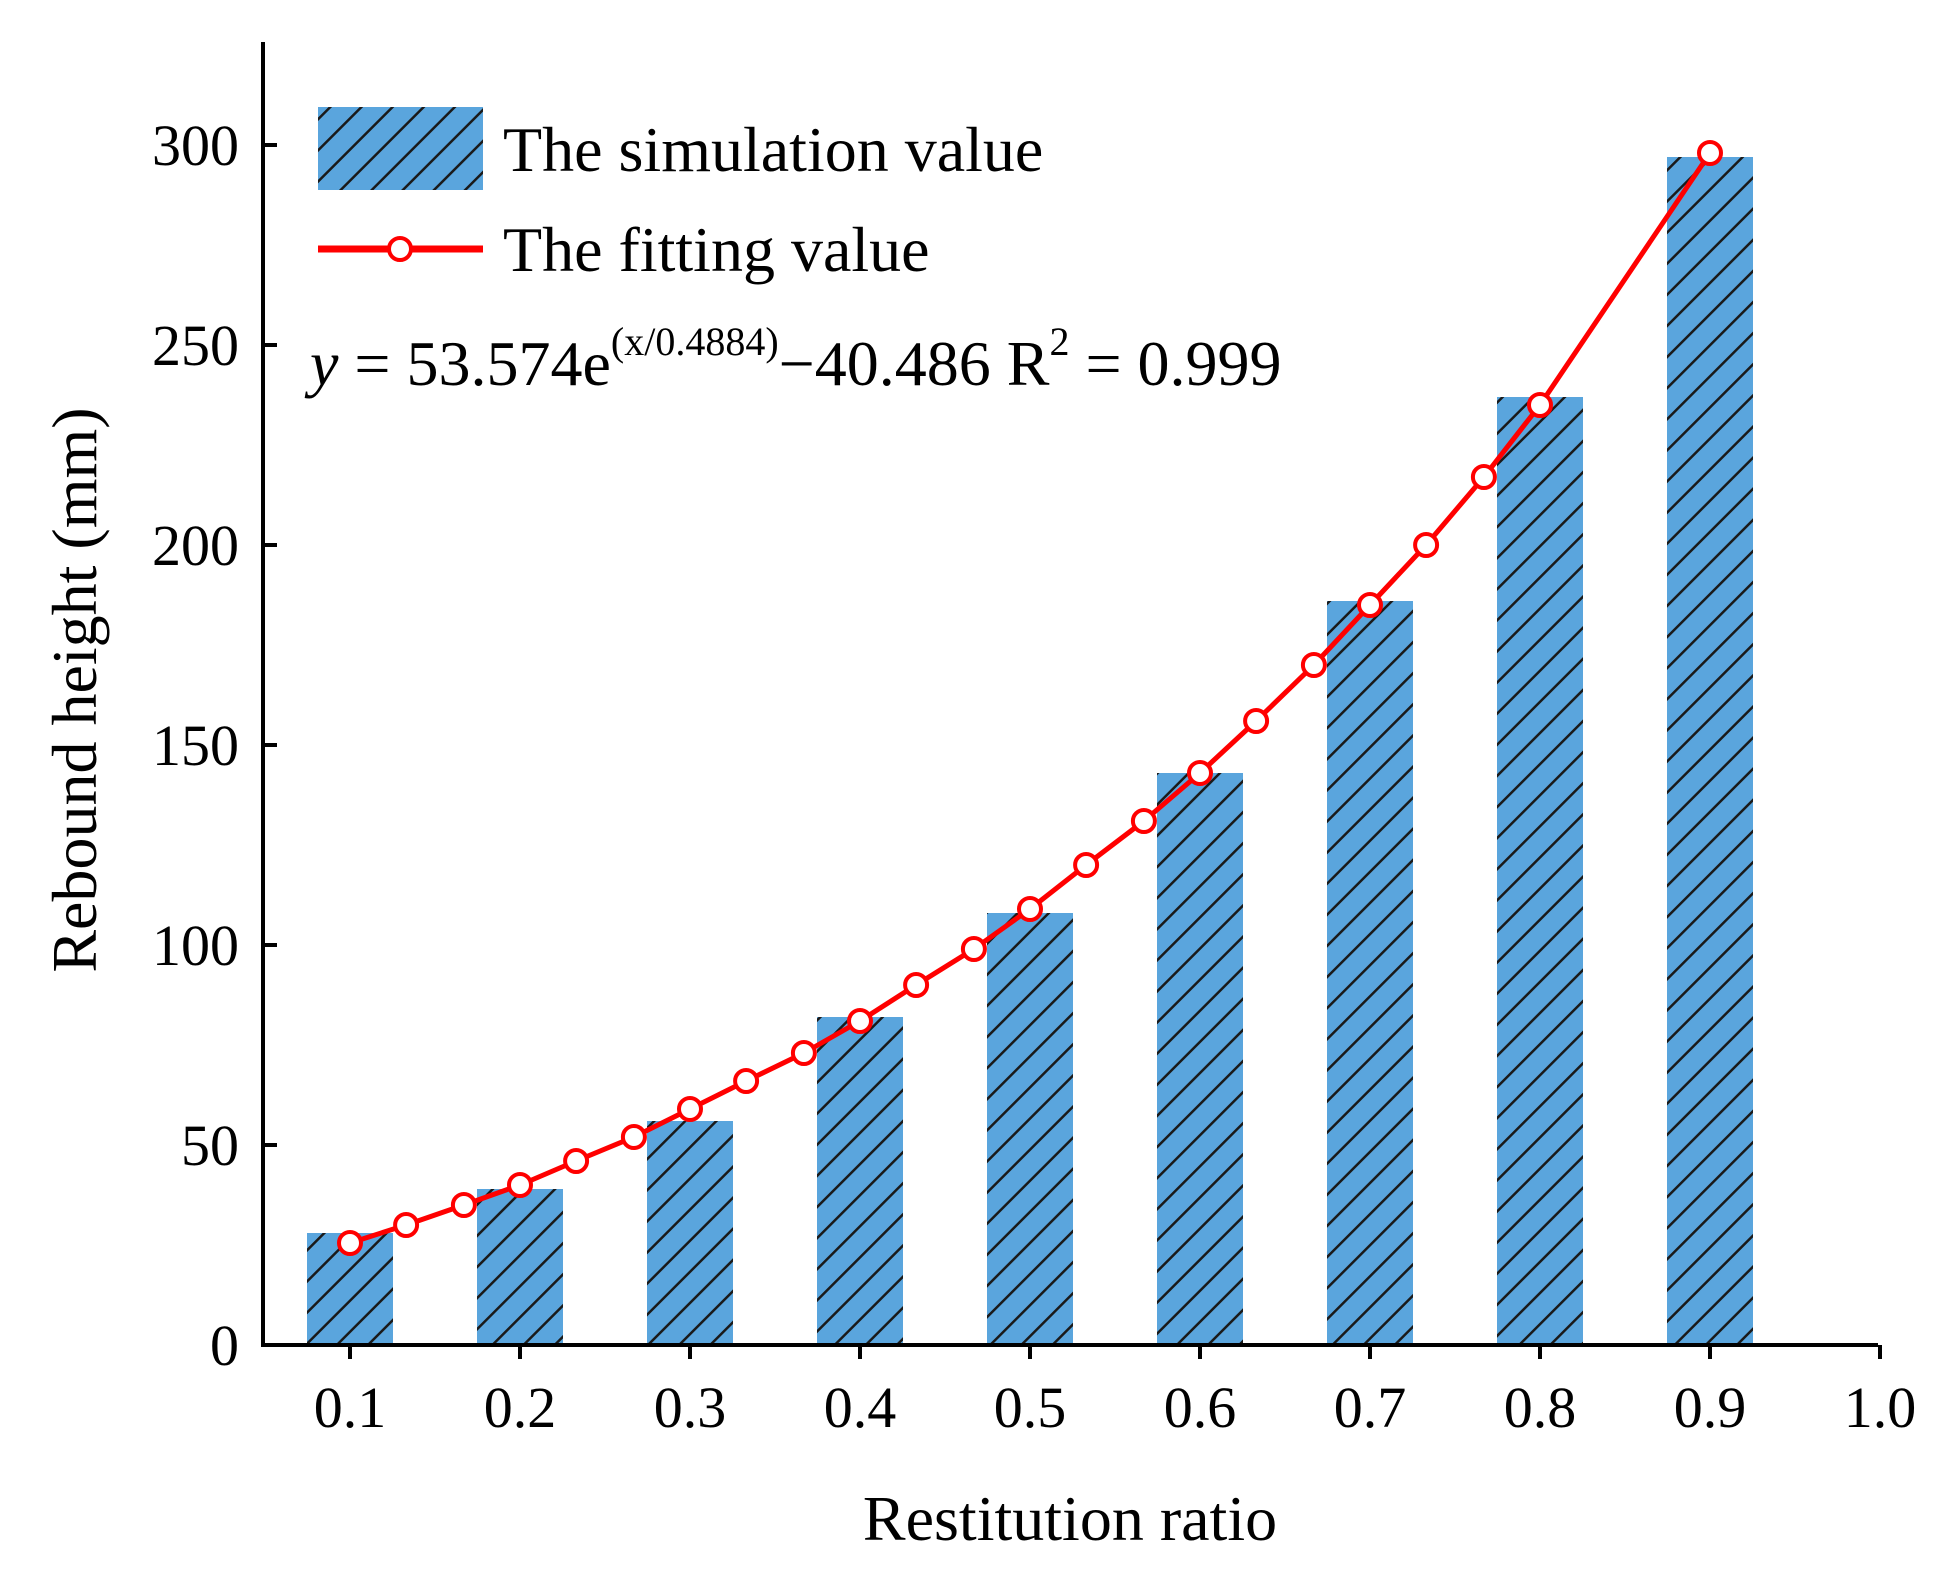 The height and width of the screenshot is (1574, 1938). I want to click on y-tick-label: 100, so click(195, 945).